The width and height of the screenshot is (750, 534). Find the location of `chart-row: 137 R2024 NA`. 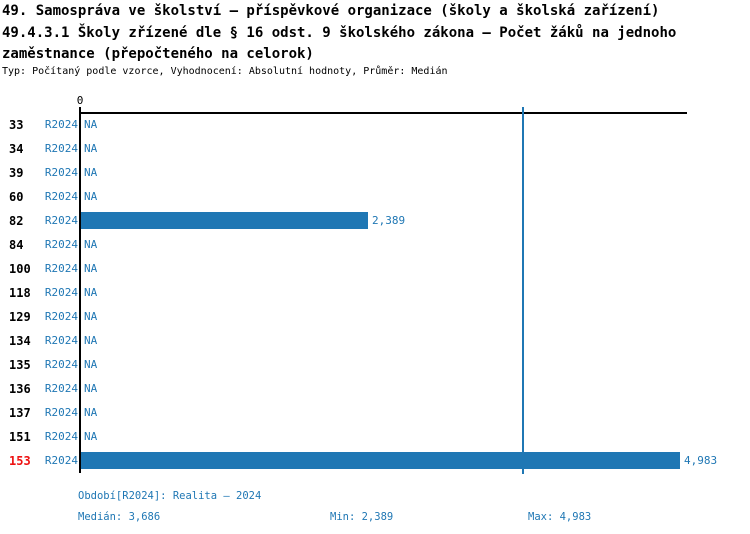

chart-row: 137 R2024 NA is located at coordinates (375, 413).